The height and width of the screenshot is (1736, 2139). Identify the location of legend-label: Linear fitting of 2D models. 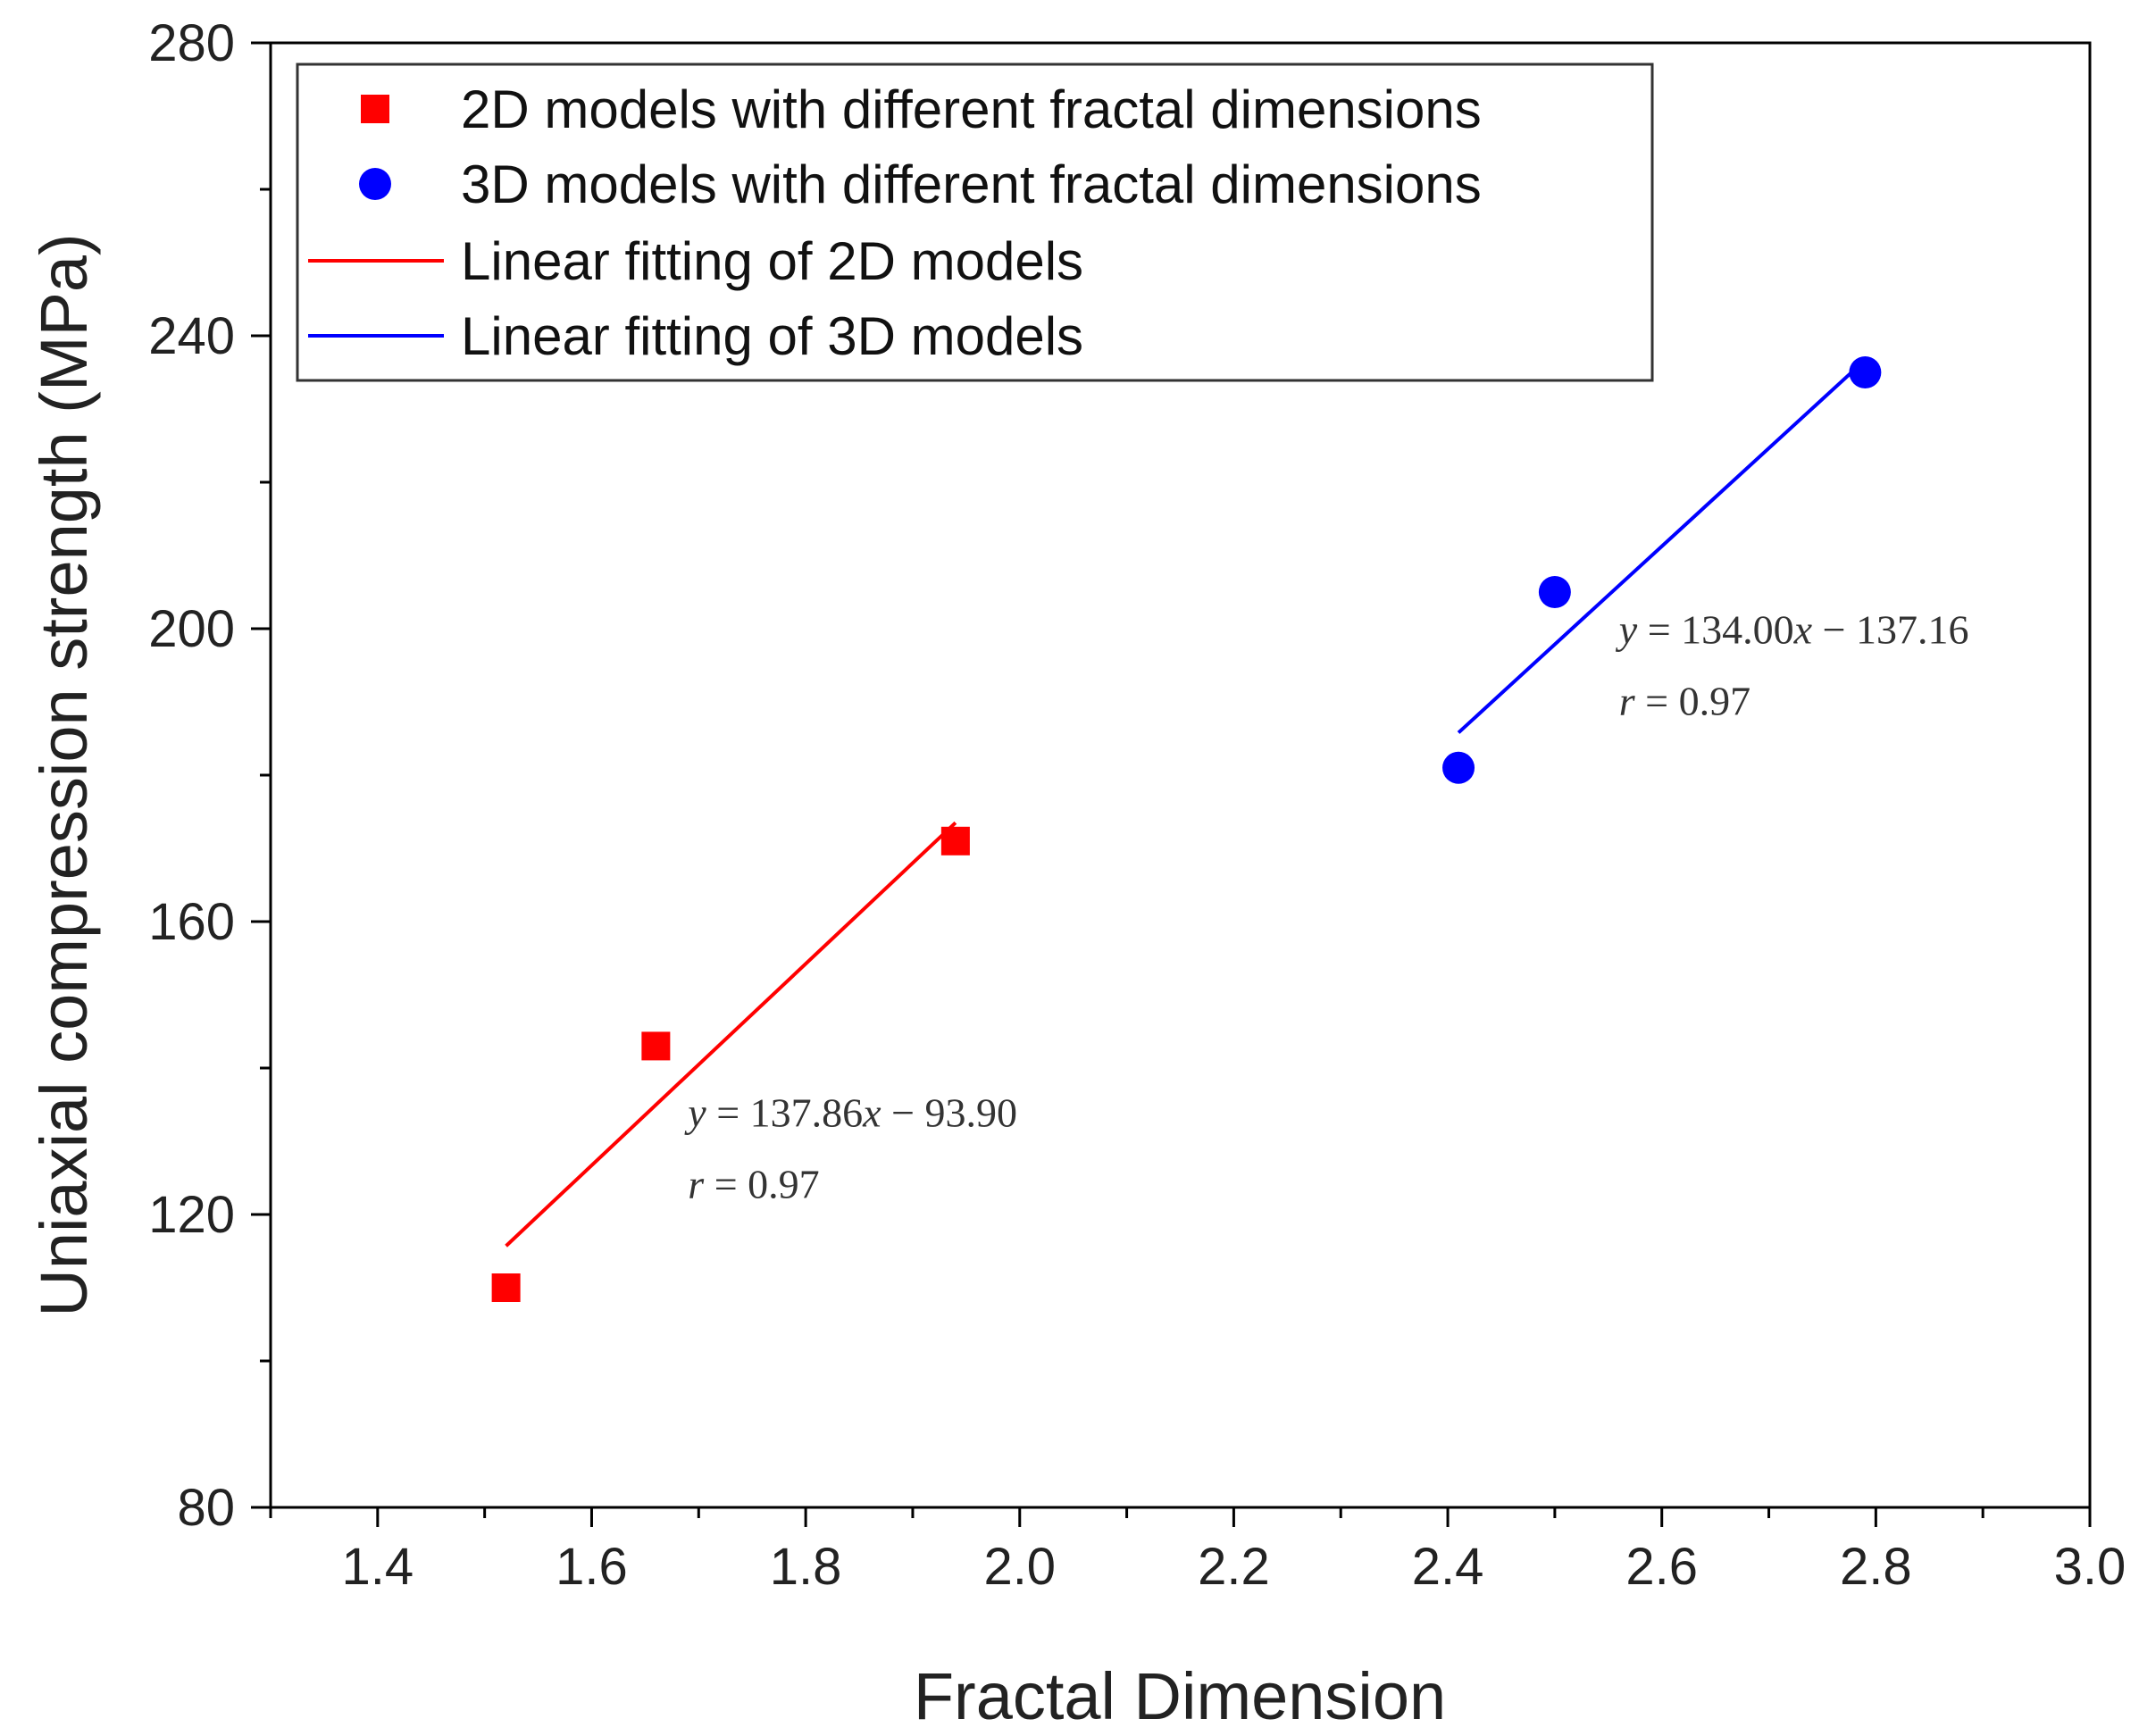
(772, 261).